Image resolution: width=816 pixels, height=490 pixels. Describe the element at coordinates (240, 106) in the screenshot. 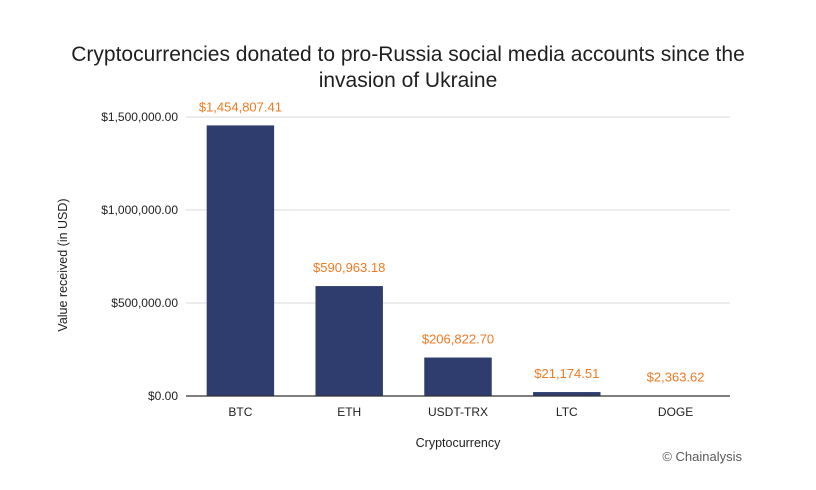

I see `data-label-btc: $1,454,807.41` at that location.